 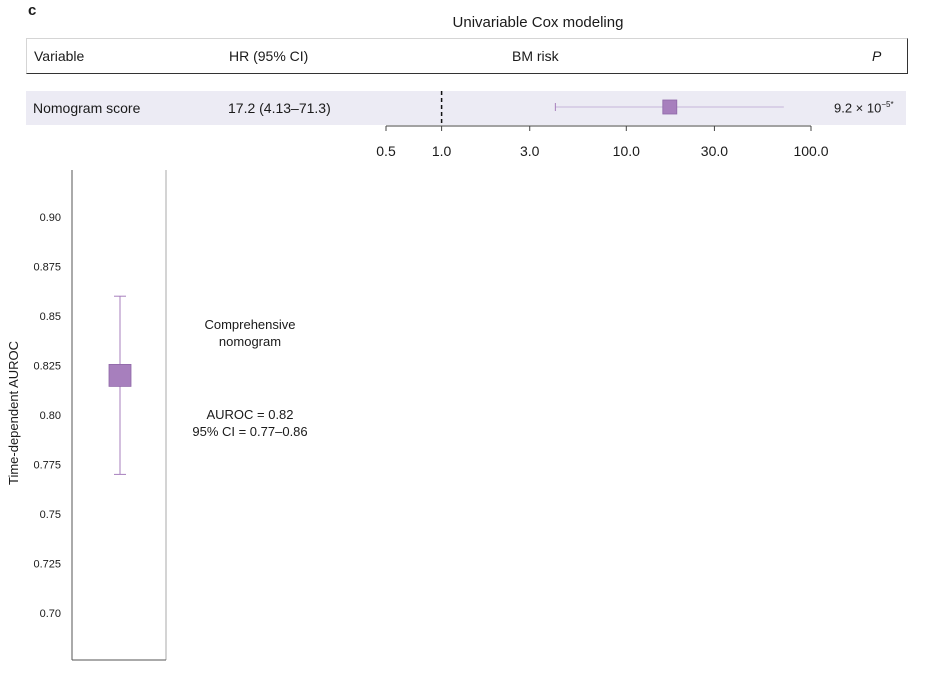 What do you see at coordinates (87, 108) in the screenshot?
I see `row-variable: Nomogram score` at bounding box center [87, 108].